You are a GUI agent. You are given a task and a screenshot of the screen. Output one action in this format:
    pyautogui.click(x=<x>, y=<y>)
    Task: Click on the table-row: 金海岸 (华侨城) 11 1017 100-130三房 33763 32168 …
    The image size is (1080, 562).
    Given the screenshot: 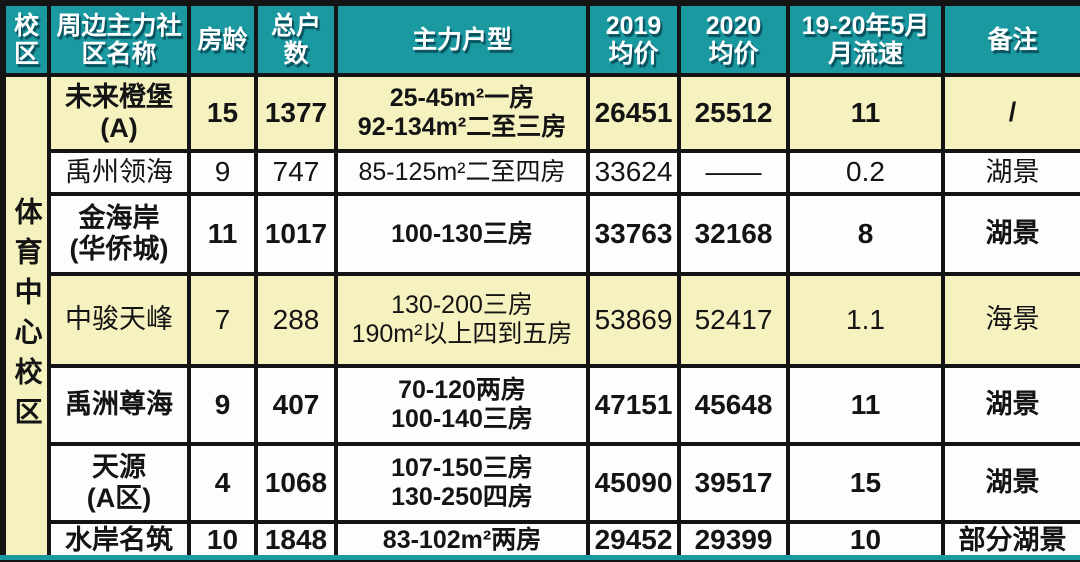 What is the action you would take?
    pyautogui.click(x=541, y=234)
    